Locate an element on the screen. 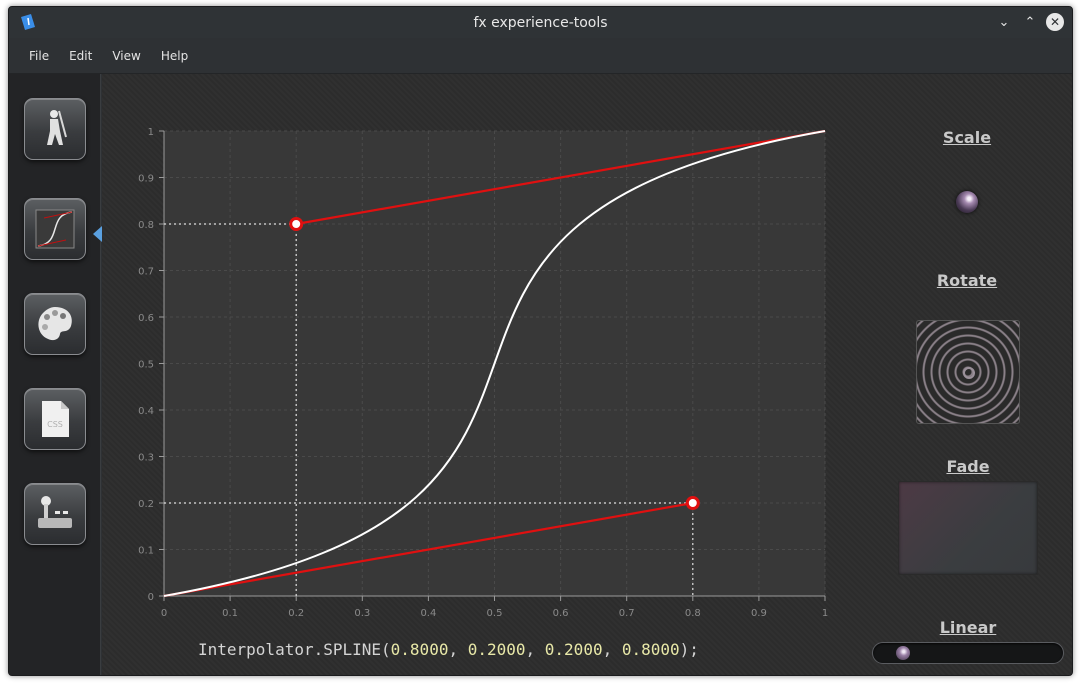 This screenshot has width=1086, height=689. y-tick-label: 0.2 is located at coordinates (146, 504).